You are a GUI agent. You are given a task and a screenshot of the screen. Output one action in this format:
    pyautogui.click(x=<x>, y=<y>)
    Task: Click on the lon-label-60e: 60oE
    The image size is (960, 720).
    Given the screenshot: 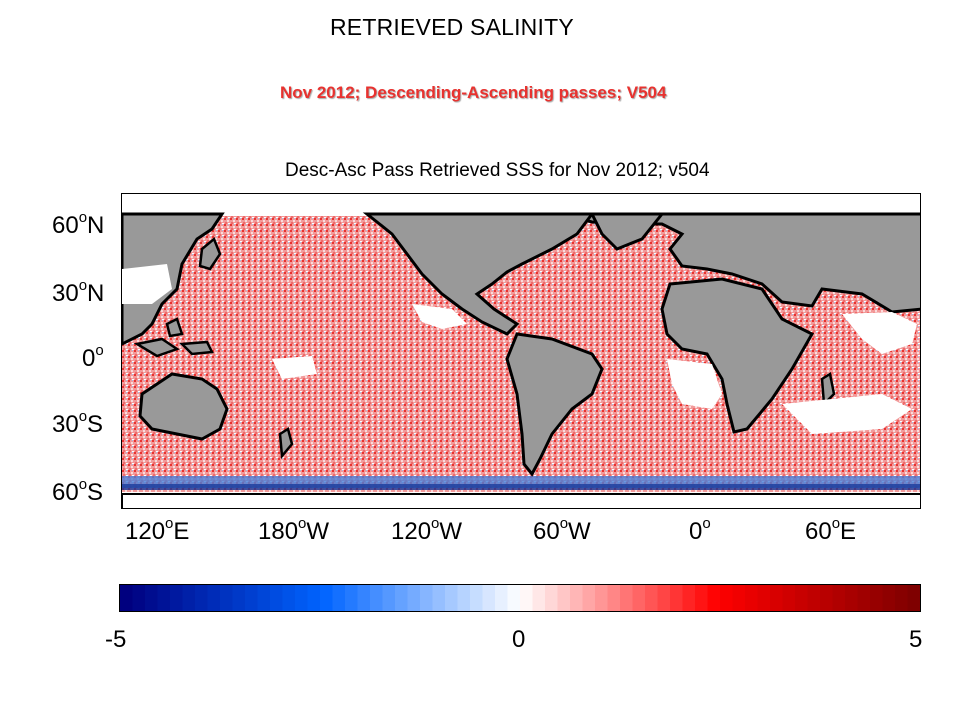 What is the action you would take?
    pyautogui.click(x=831, y=530)
    